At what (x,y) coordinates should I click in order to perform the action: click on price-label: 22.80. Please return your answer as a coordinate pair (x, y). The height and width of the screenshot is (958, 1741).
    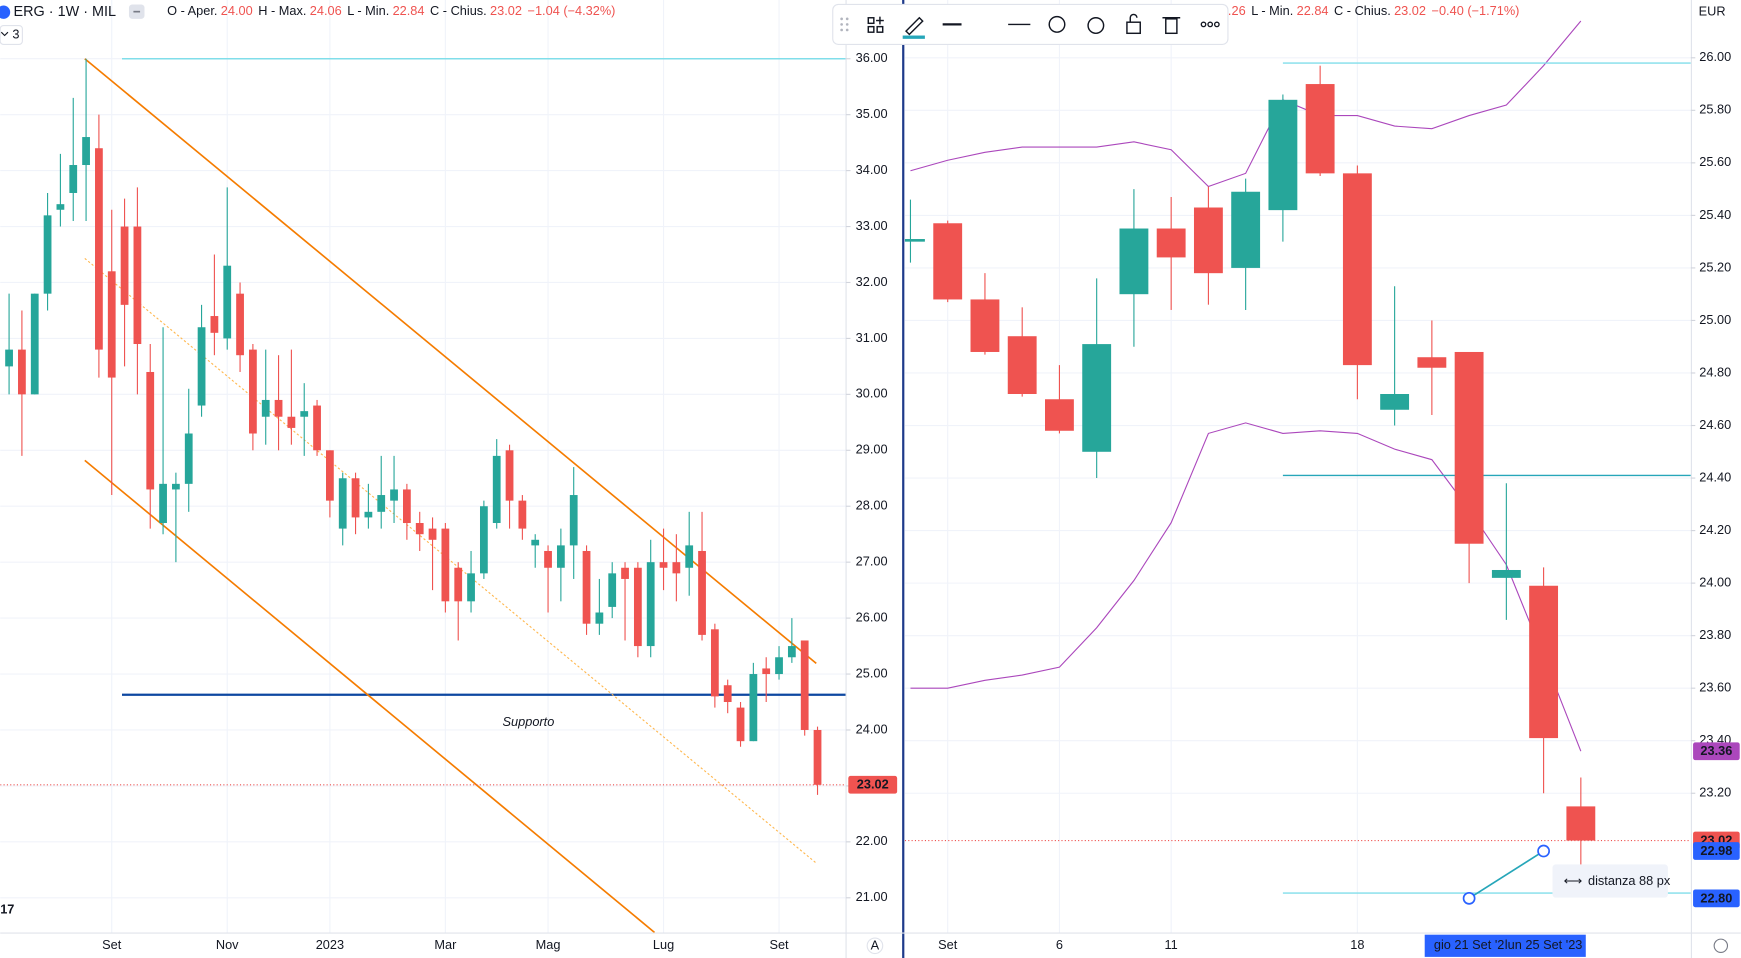
    Looking at the image, I should click on (1716, 897).